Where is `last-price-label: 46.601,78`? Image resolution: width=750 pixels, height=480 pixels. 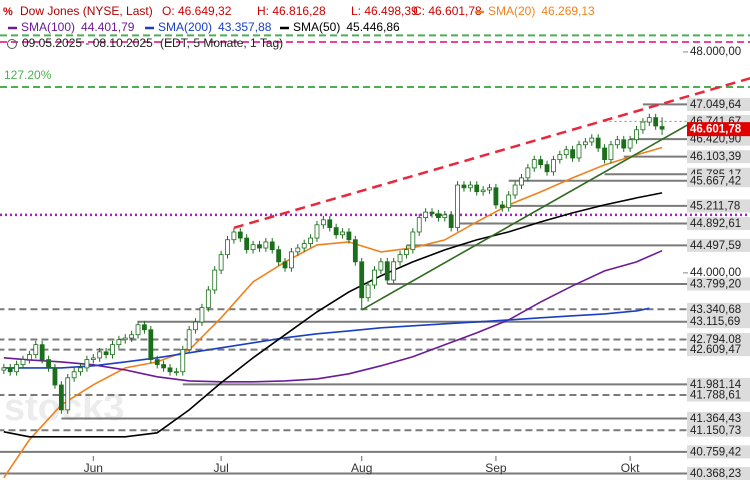
last-price-label: 46.601,78 is located at coordinates (716, 130).